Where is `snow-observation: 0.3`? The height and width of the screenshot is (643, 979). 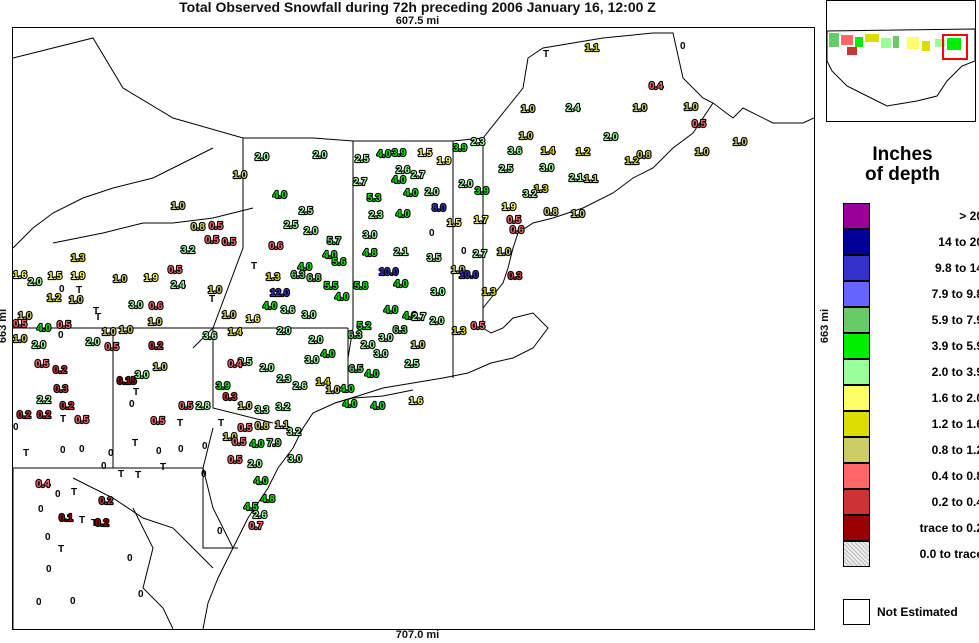
snow-observation: 0.3 is located at coordinates (230, 397).